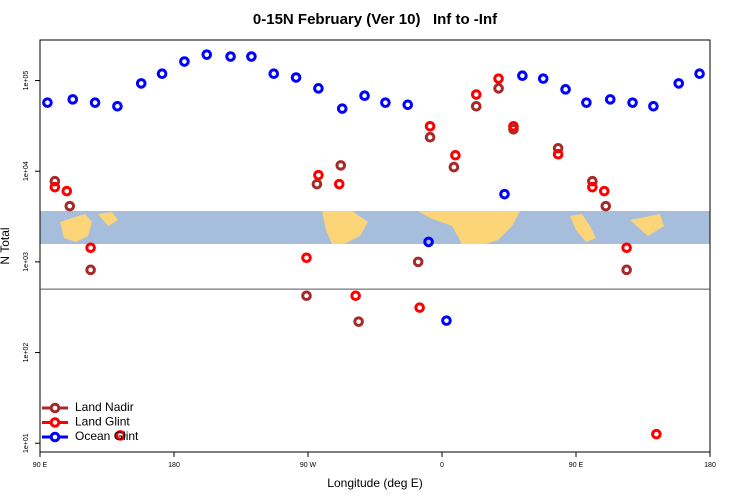 This screenshot has width=750, height=500. I want to click on y-axis-label: N Total, so click(6, 245).